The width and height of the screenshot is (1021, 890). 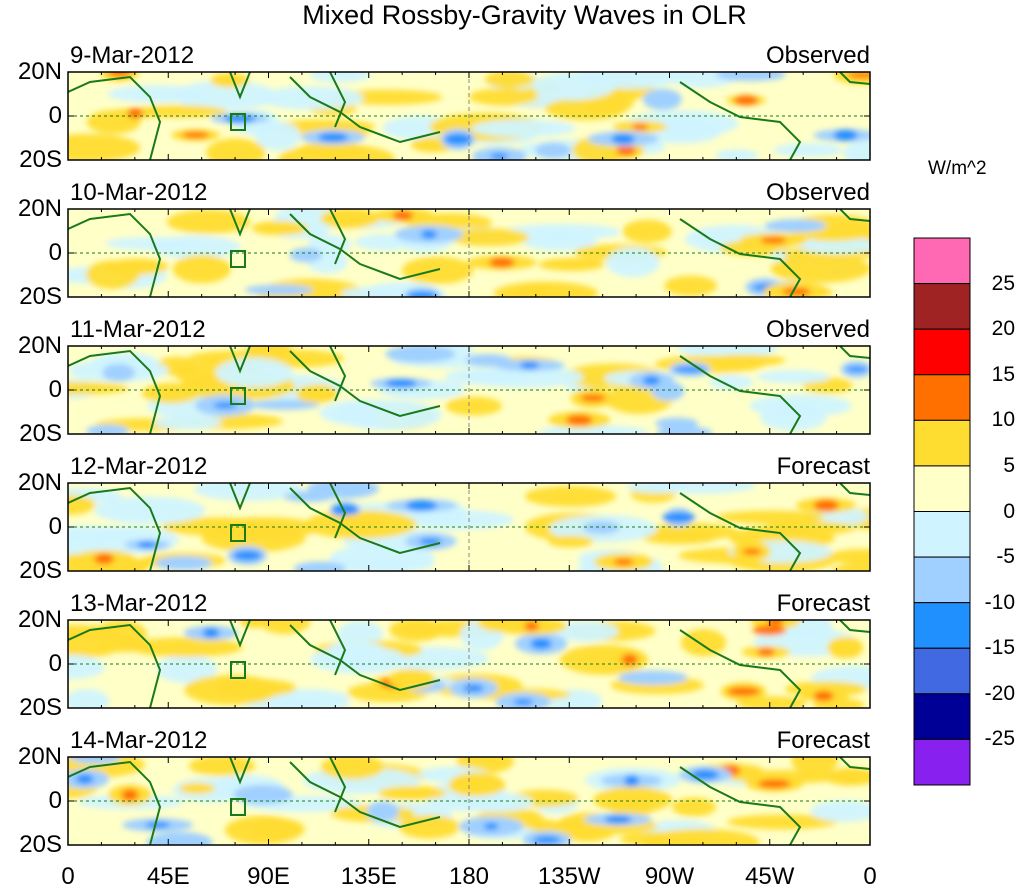 What do you see at coordinates (1005, 557) in the screenshot?
I see `colorbar-label: -5` at bounding box center [1005, 557].